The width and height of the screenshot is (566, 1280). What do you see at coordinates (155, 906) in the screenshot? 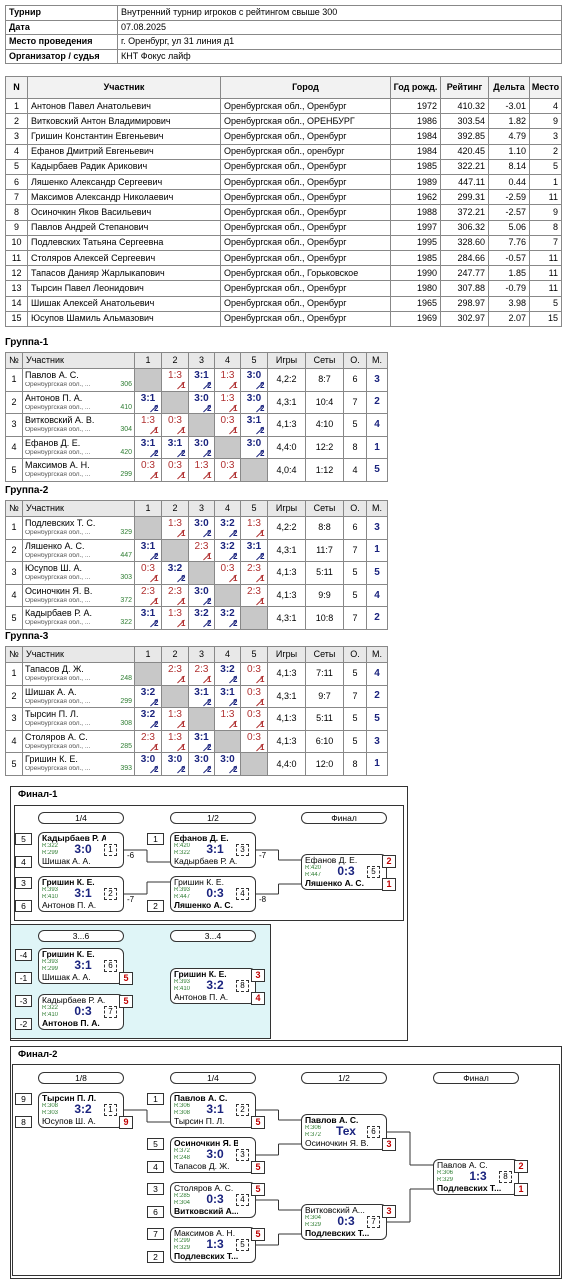
I see `seed: 2` at bounding box center [155, 906].